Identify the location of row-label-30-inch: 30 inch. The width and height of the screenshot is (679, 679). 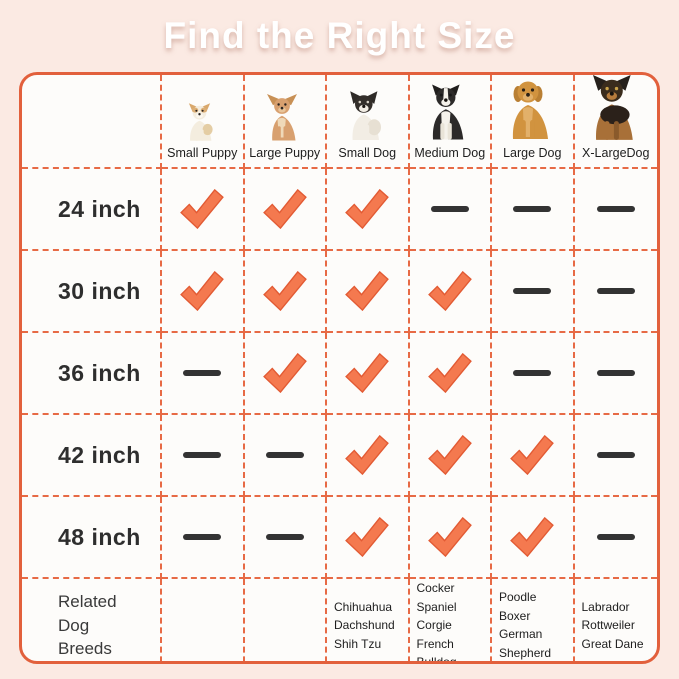
(92, 292).